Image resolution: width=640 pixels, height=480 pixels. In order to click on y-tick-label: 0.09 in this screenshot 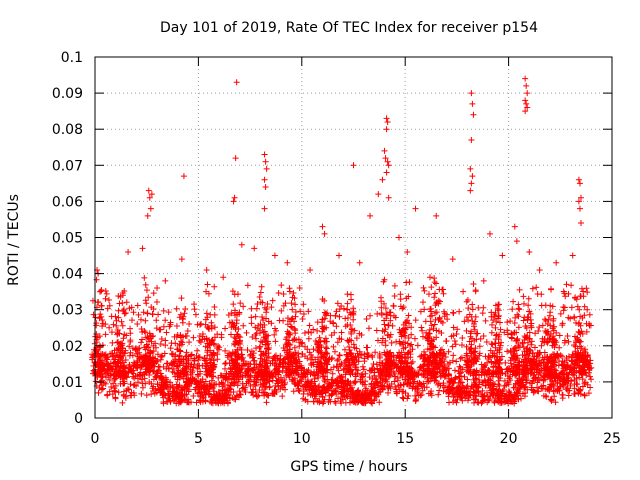, I will do `click(67, 94)`.